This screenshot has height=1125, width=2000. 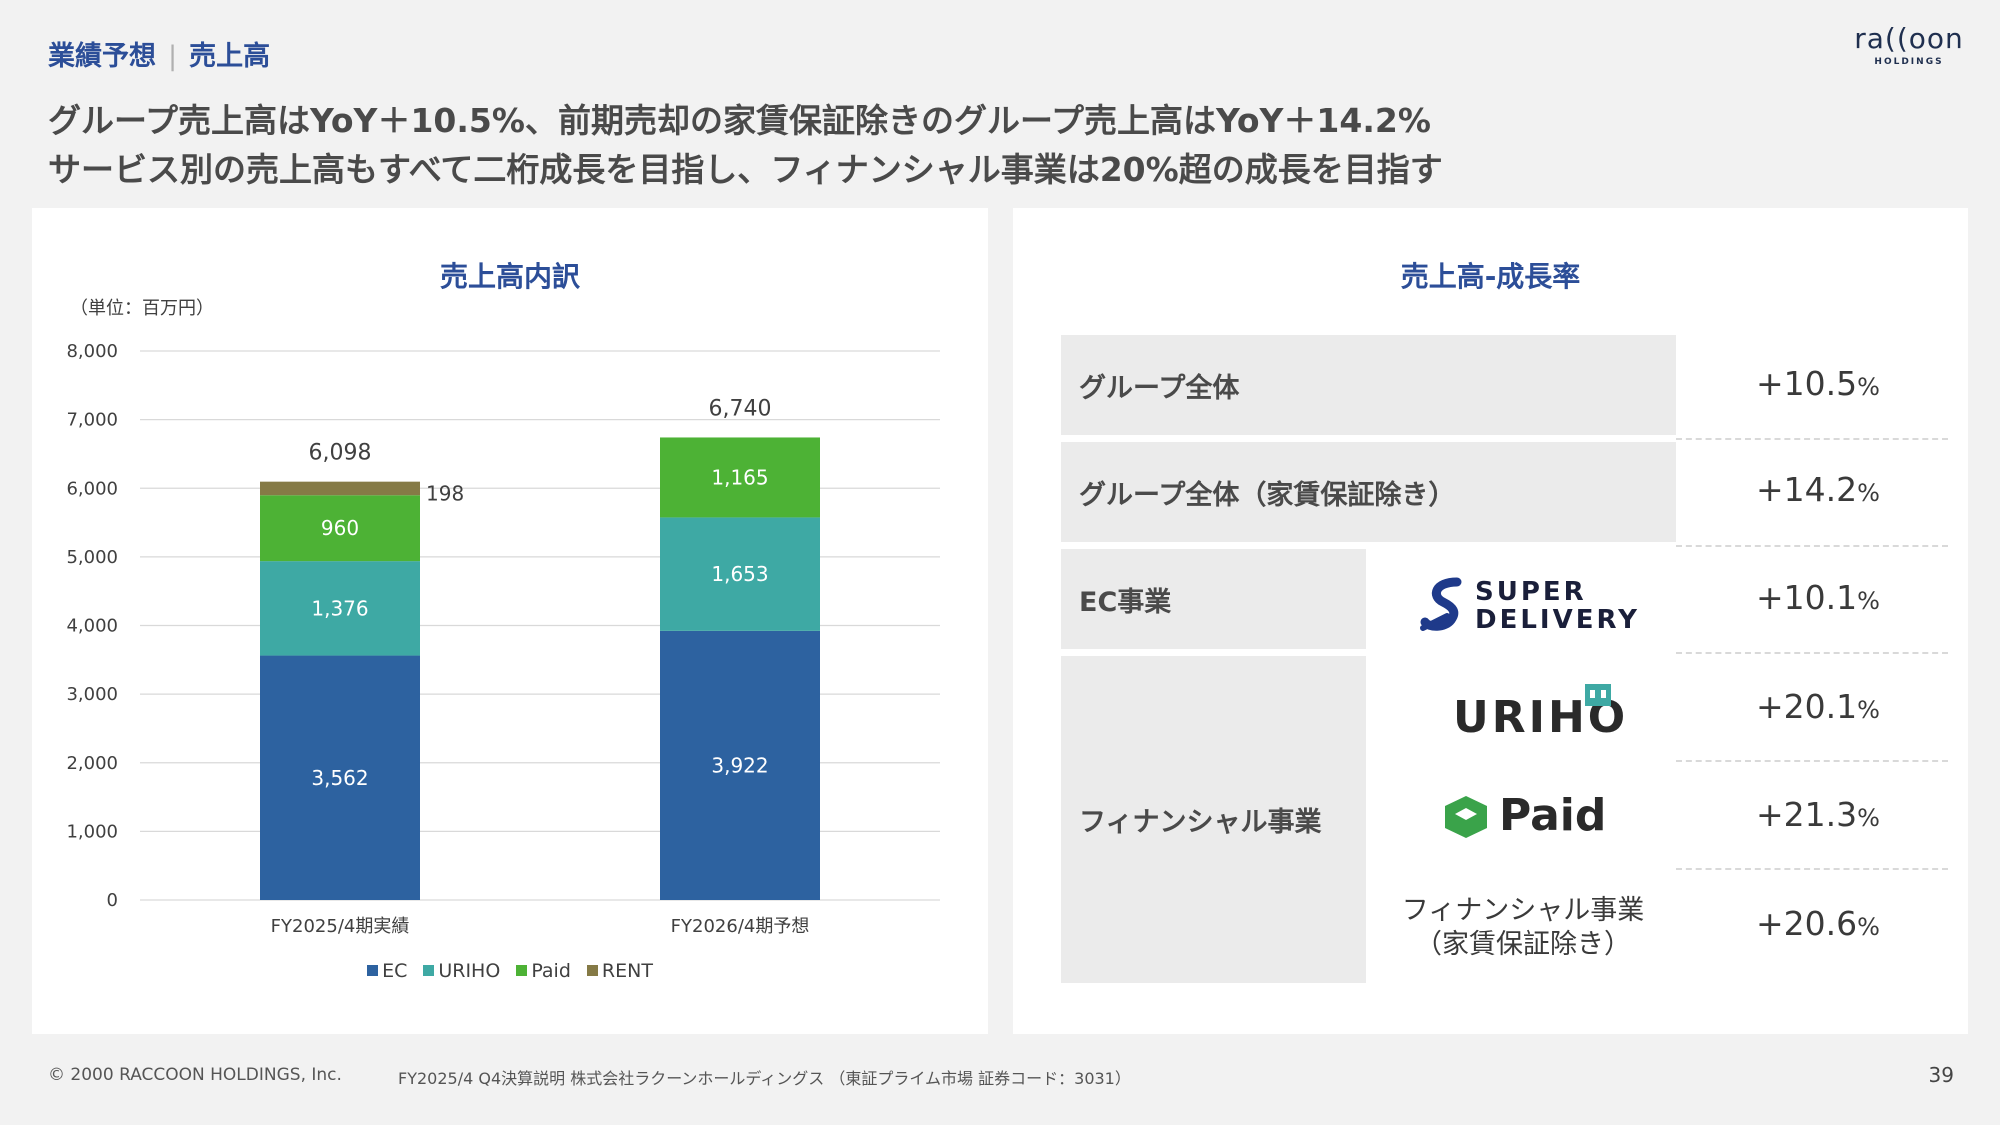 I want to click on super-delivery-logo: SUPER DELIVERY, so click(x=1533, y=606).